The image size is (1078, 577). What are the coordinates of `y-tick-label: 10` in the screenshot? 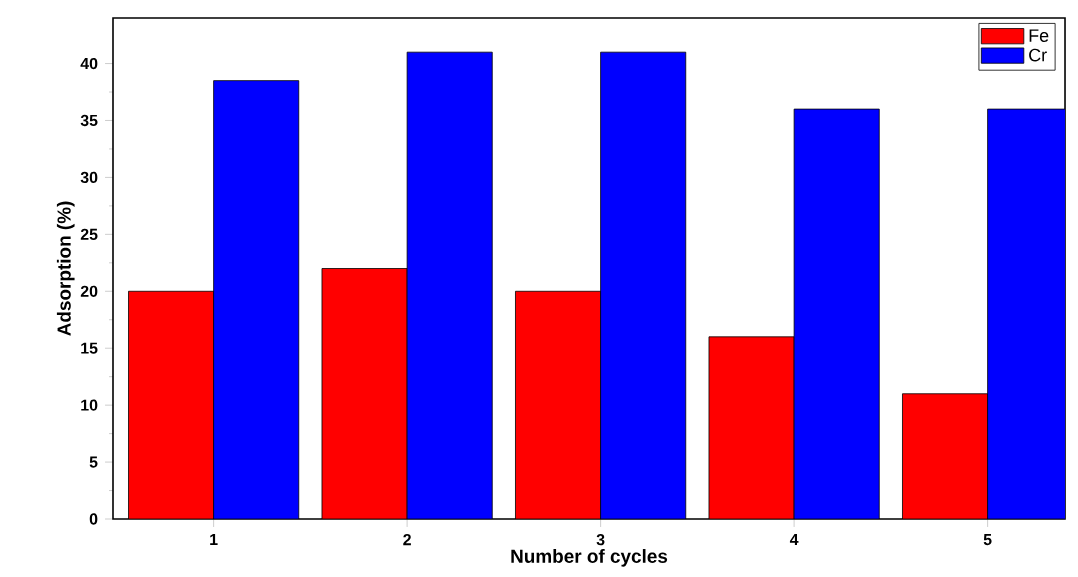 It's located at (89, 405).